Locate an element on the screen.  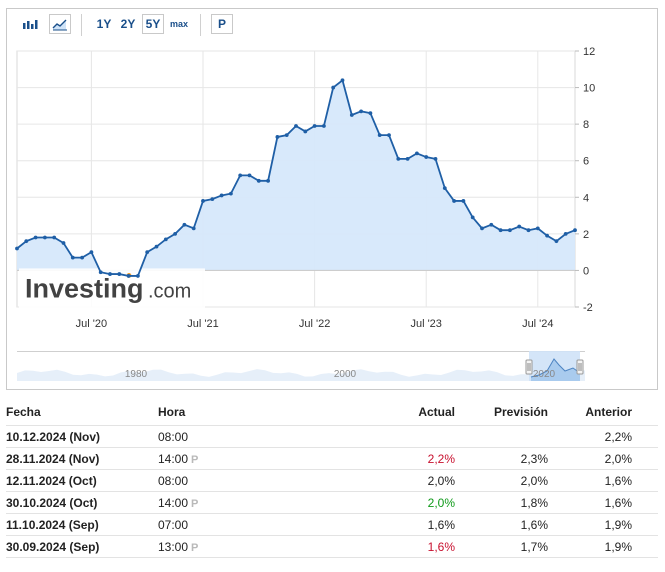
y-tick-label: 4 is located at coordinates (586, 198).